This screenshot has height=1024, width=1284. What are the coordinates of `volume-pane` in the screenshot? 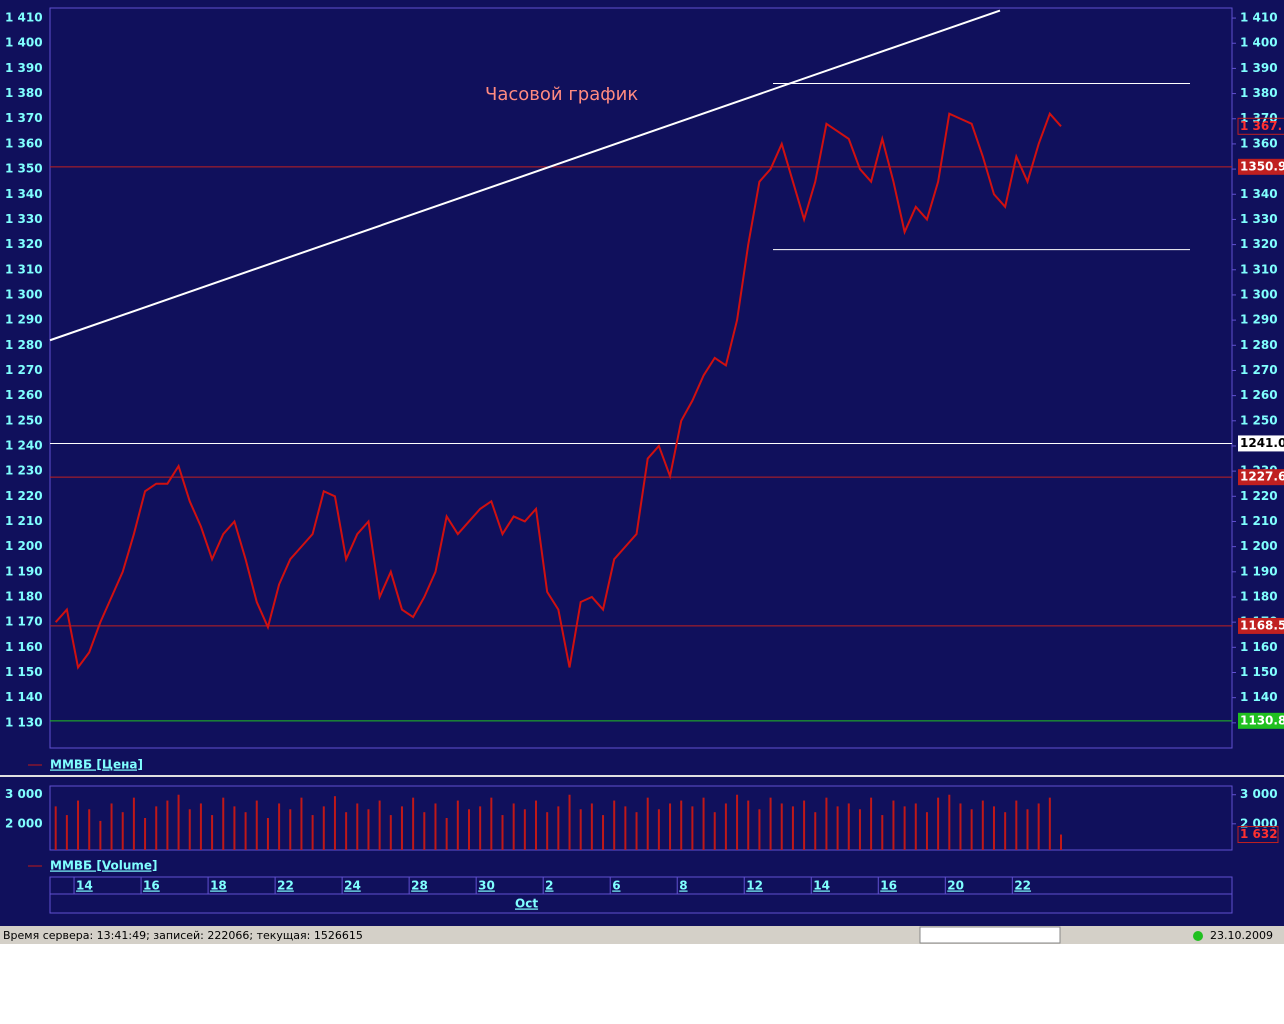 It's located at (641, 818).